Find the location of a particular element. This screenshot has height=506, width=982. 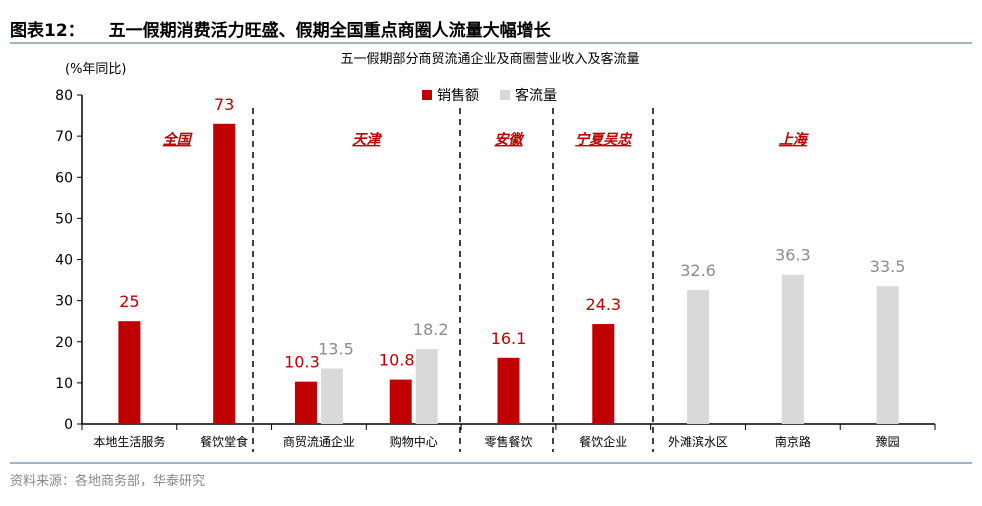

y-tick-label: 40 is located at coordinates (64, 261).